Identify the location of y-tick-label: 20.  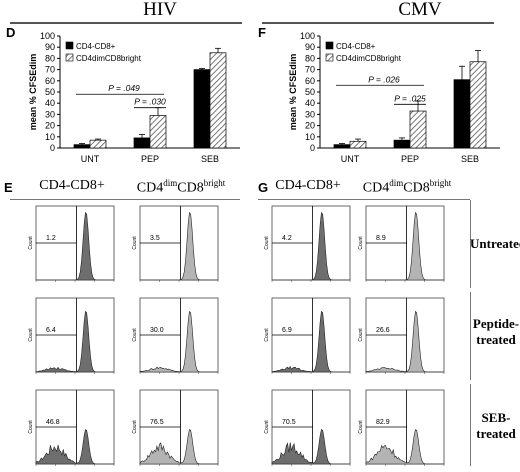
(310, 126).